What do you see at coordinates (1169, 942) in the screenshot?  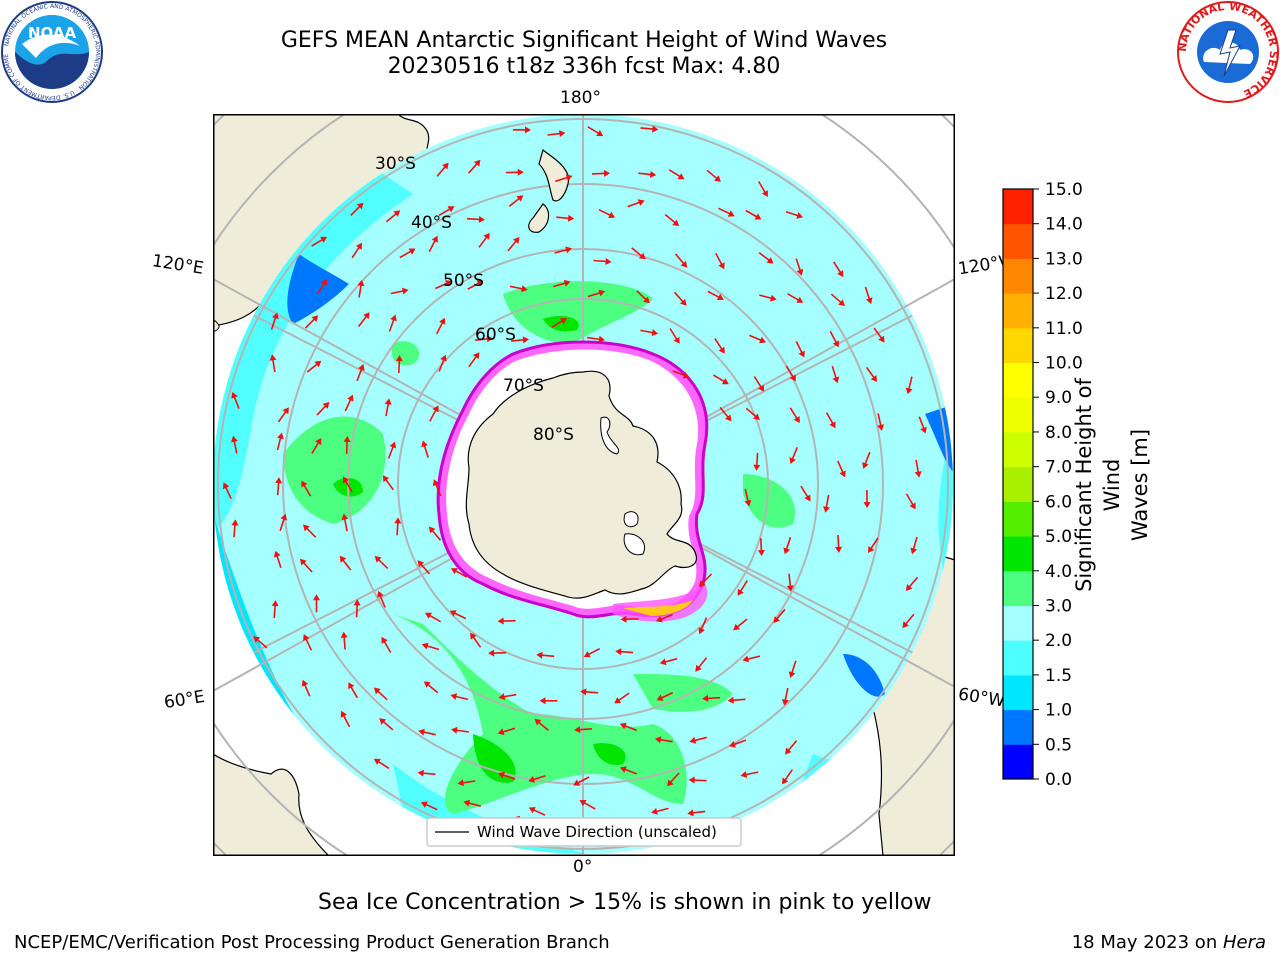 I see `footer-right: 18 May 2023 on Hera` at bounding box center [1169, 942].